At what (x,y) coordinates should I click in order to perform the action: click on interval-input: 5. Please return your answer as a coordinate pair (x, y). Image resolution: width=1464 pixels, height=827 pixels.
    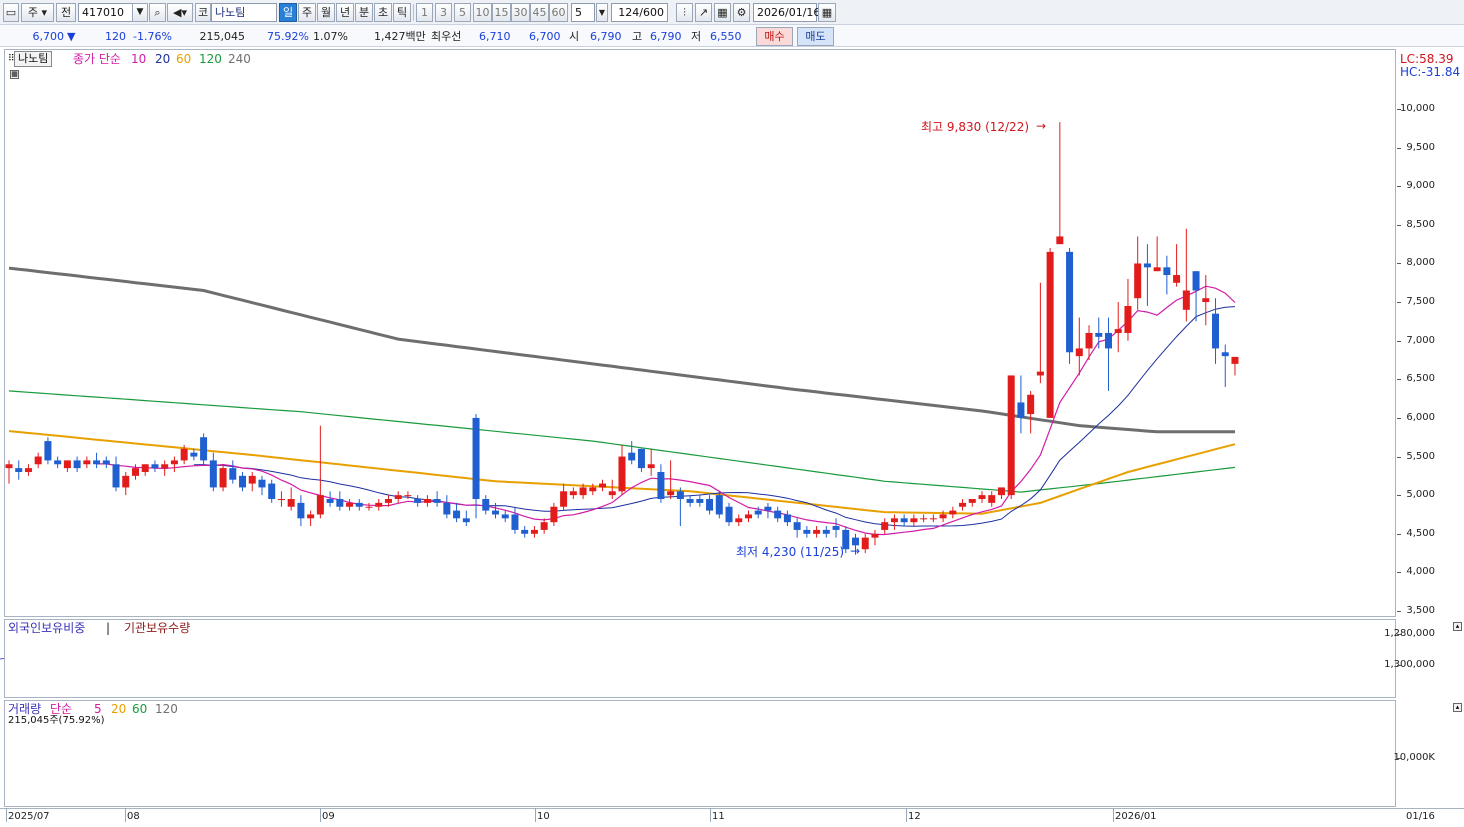
    Looking at the image, I should click on (583, 12).